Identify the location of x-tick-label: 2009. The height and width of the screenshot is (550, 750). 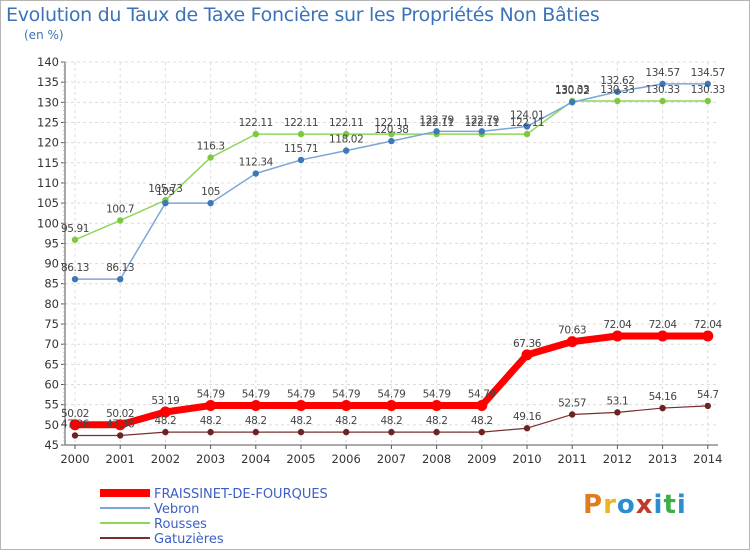
(481, 459).